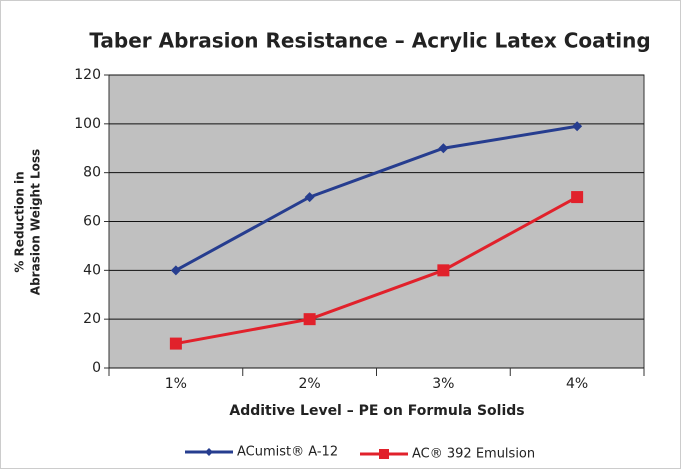  Describe the element at coordinates (376, 411) in the screenshot. I see `x-axis-label: Additive Level – PE on Formula Solids` at that location.